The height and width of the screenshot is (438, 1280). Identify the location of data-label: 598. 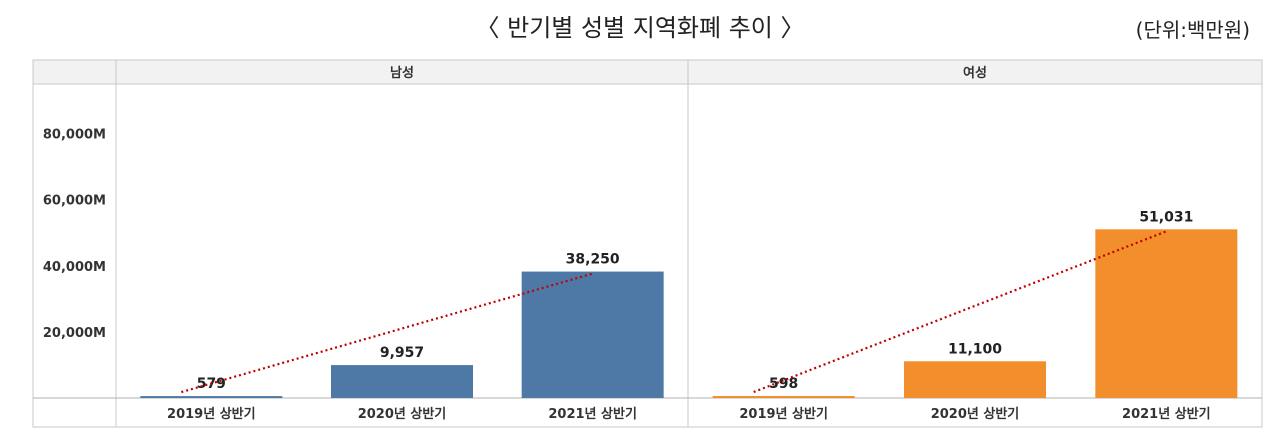
(783, 384).